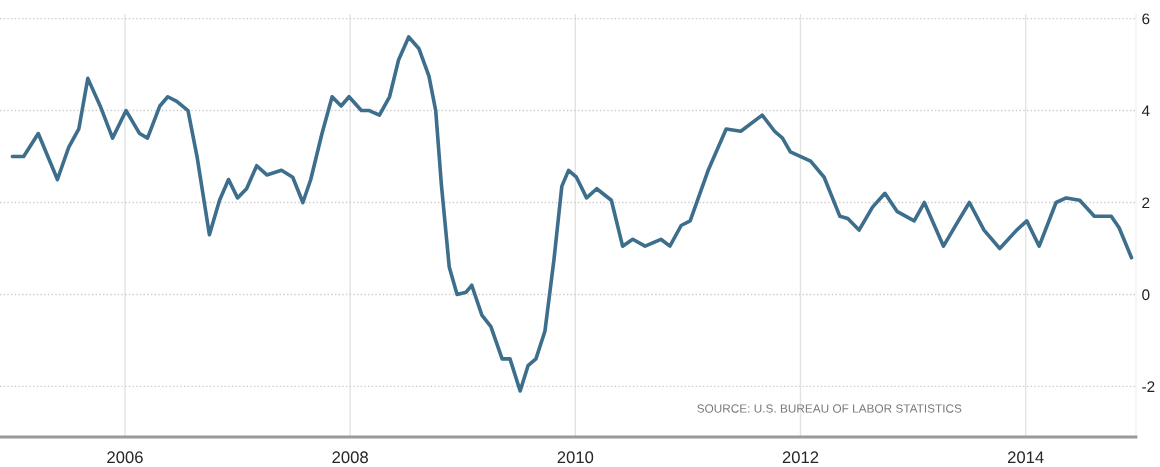  Describe the element at coordinates (829, 408) in the screenshot. I see `annotation: SOURCE: U.S. BUREAU OF LABOR STATISTICS` at that location.